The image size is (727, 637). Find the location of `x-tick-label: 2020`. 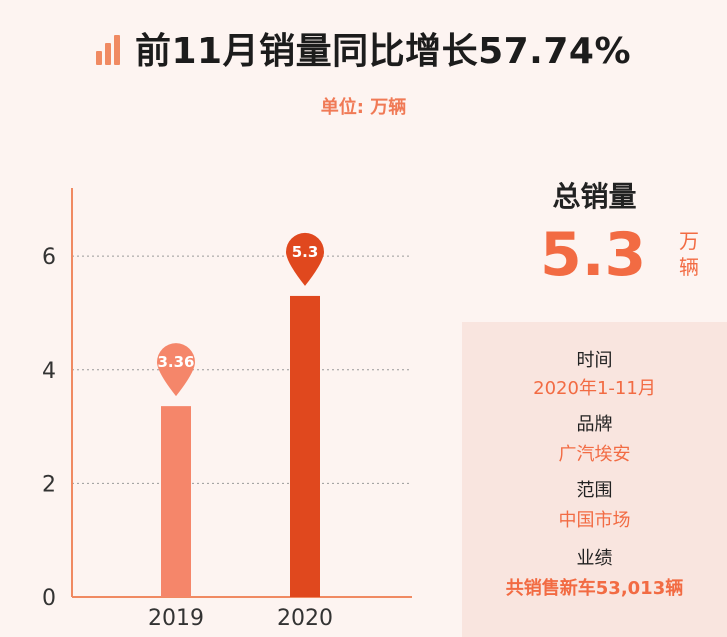

x-tick-label: 2020 is located at coordinates (305, 618).